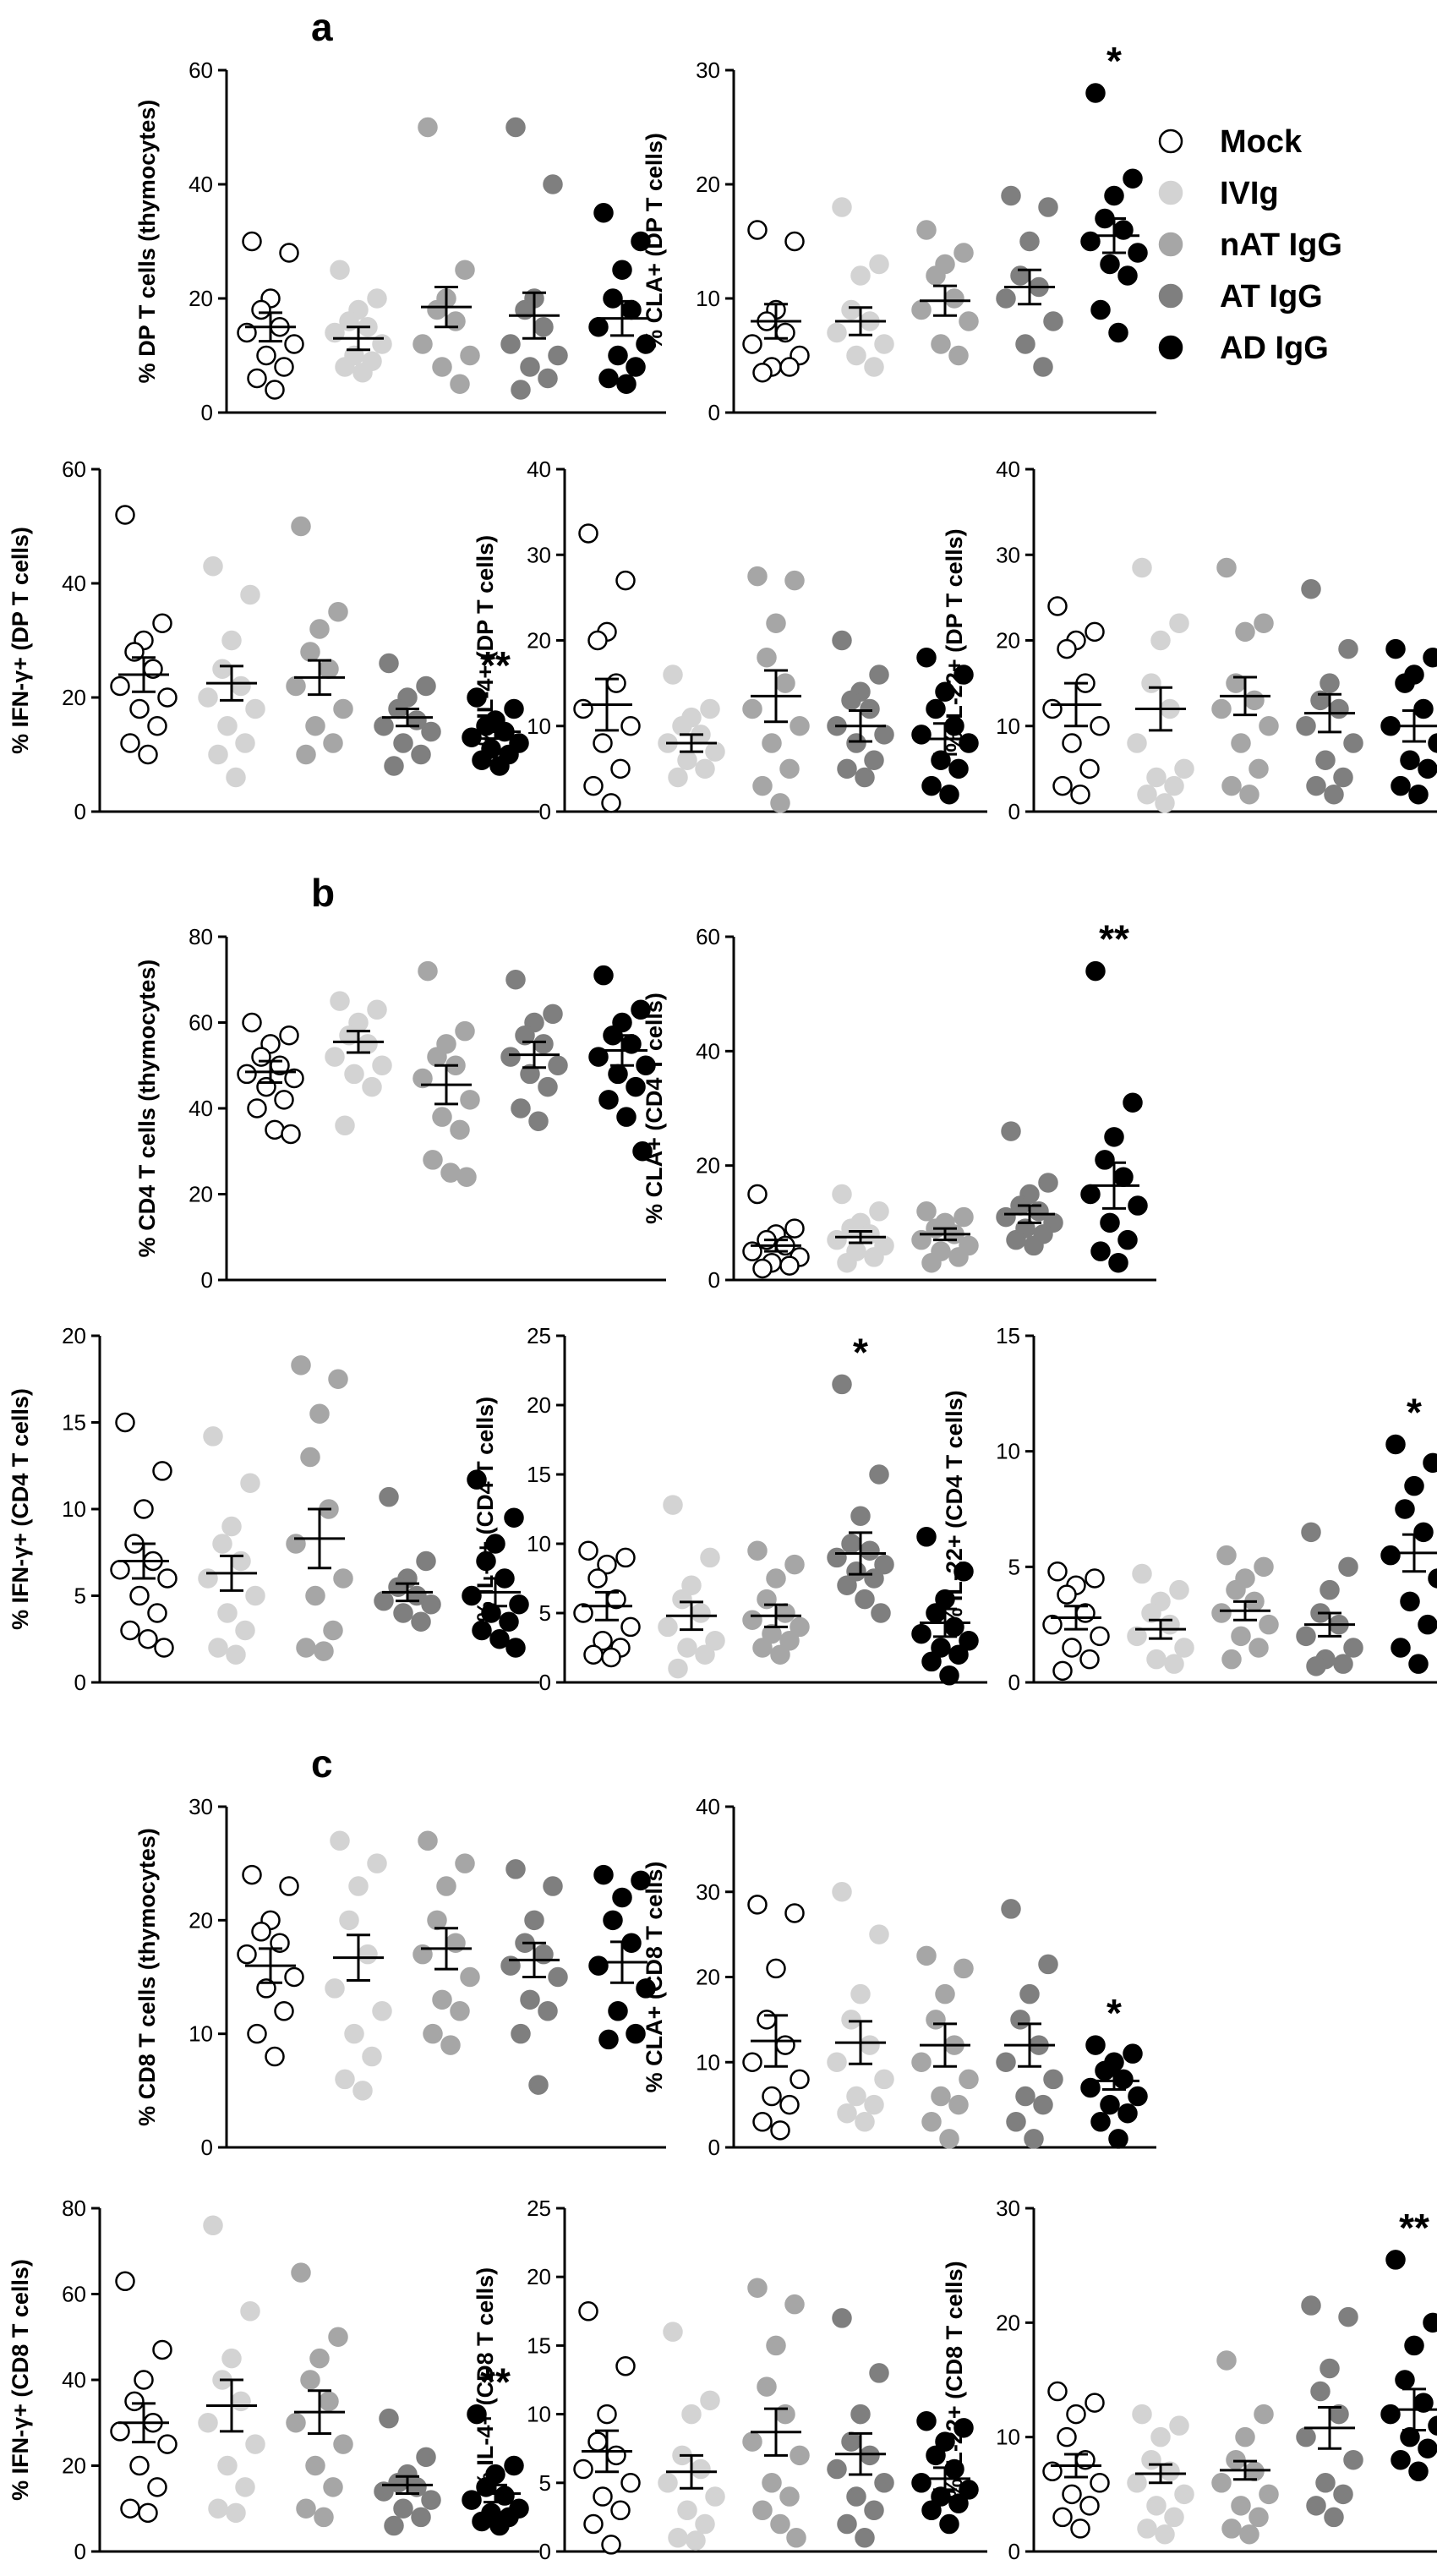 Image resolution: width=1437 pixels, height=2576 pixels. What do you see at coordinates (408, 714) in the screenshot?
I see `group-at-igg` at bounding box center [408, 714].